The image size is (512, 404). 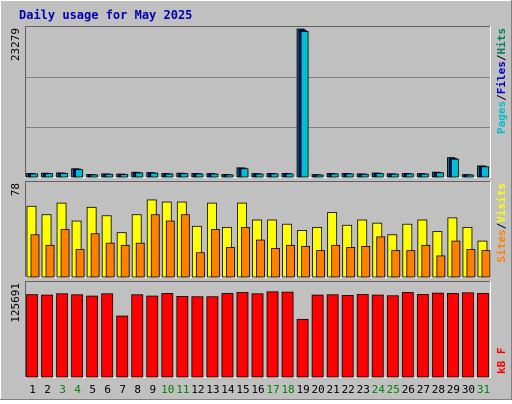 I want to click on x-tick-label-day: 21, so click(x=333, y=389).